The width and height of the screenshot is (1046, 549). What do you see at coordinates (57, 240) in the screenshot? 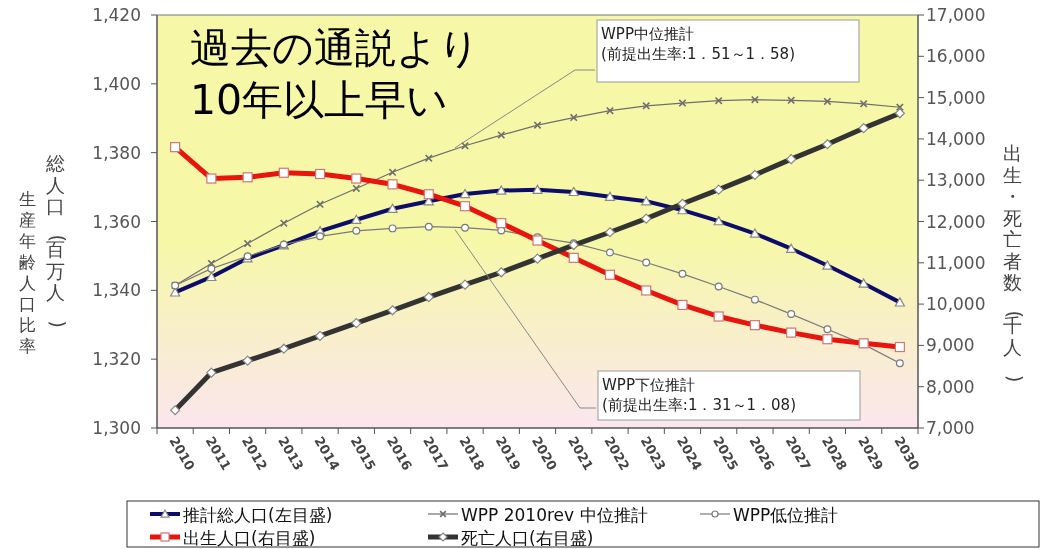
I see `y-axis-title: 総人口(百万人)` at bounding box center [57, 240].